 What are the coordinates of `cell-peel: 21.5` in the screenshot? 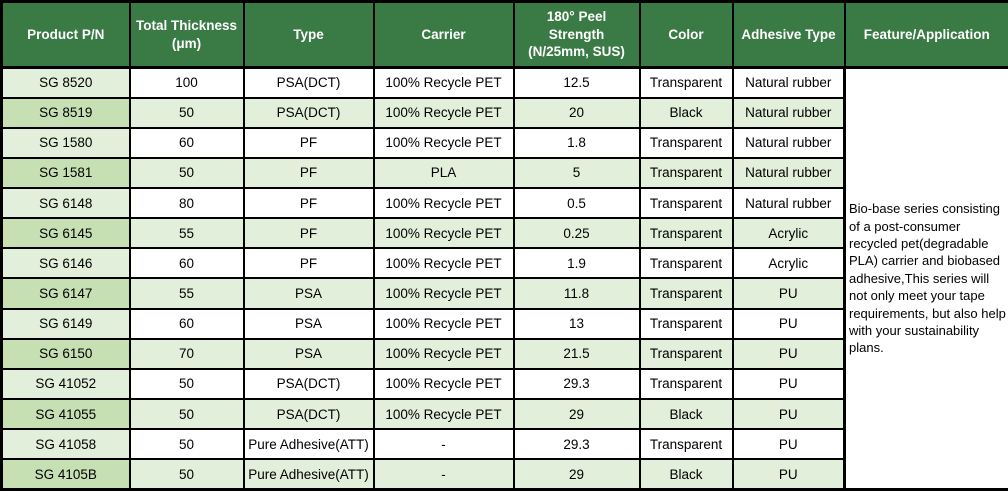 It's located at (576, 353).